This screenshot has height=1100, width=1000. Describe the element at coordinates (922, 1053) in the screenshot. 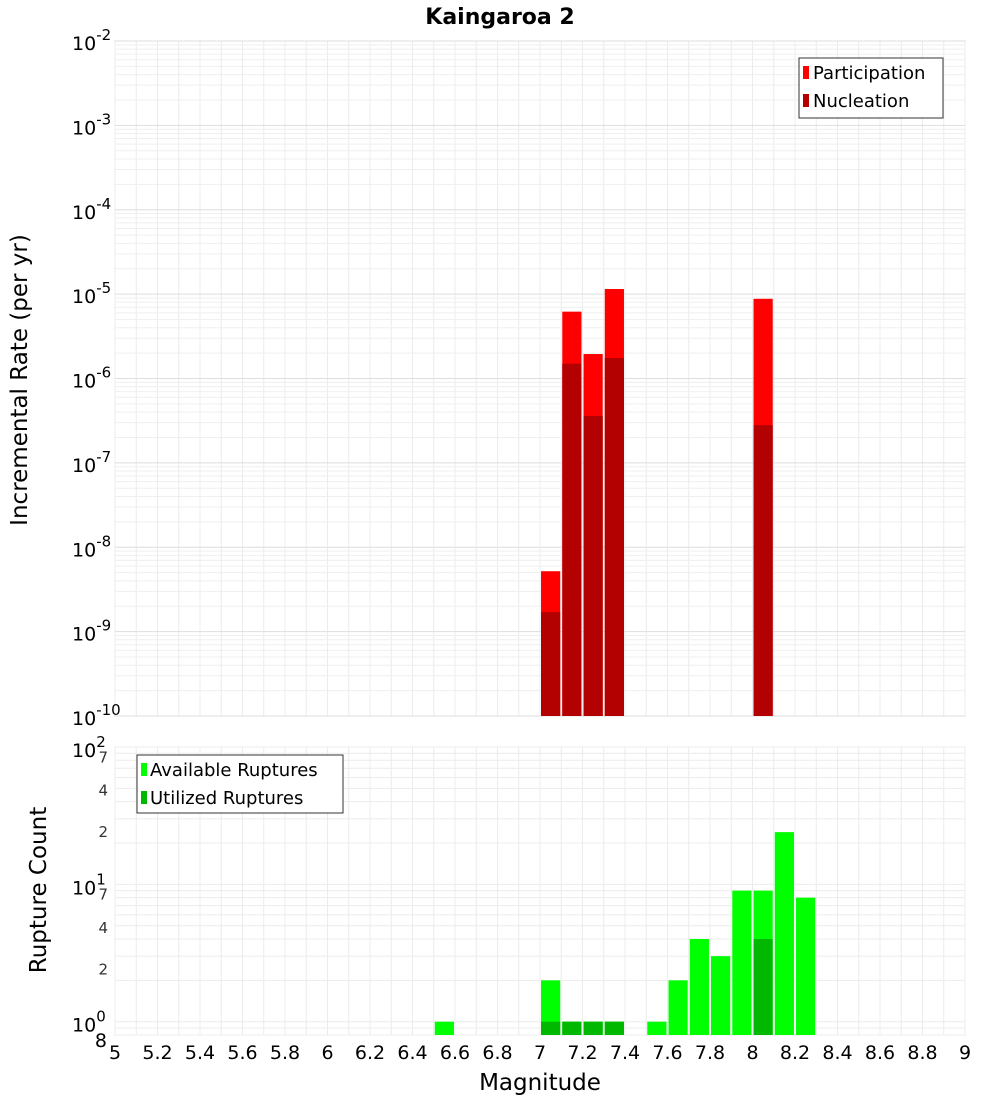

I see `x-tick-label: 8.8` at that location.